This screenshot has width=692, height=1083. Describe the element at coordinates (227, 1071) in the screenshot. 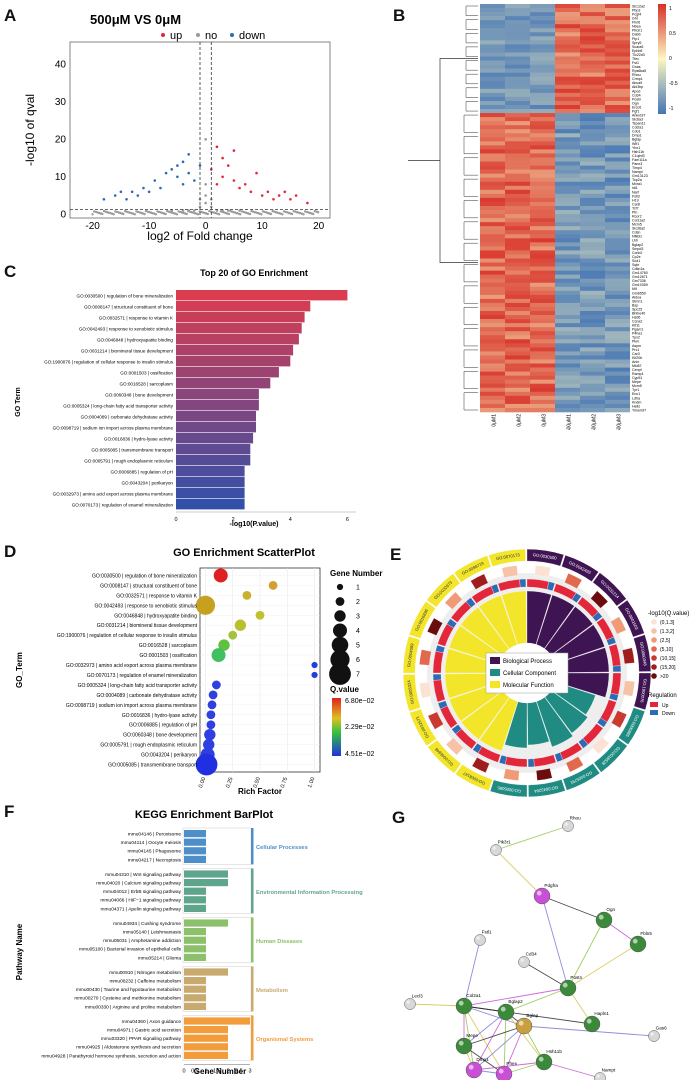

I see `kegg-xtick: 2` at that location.